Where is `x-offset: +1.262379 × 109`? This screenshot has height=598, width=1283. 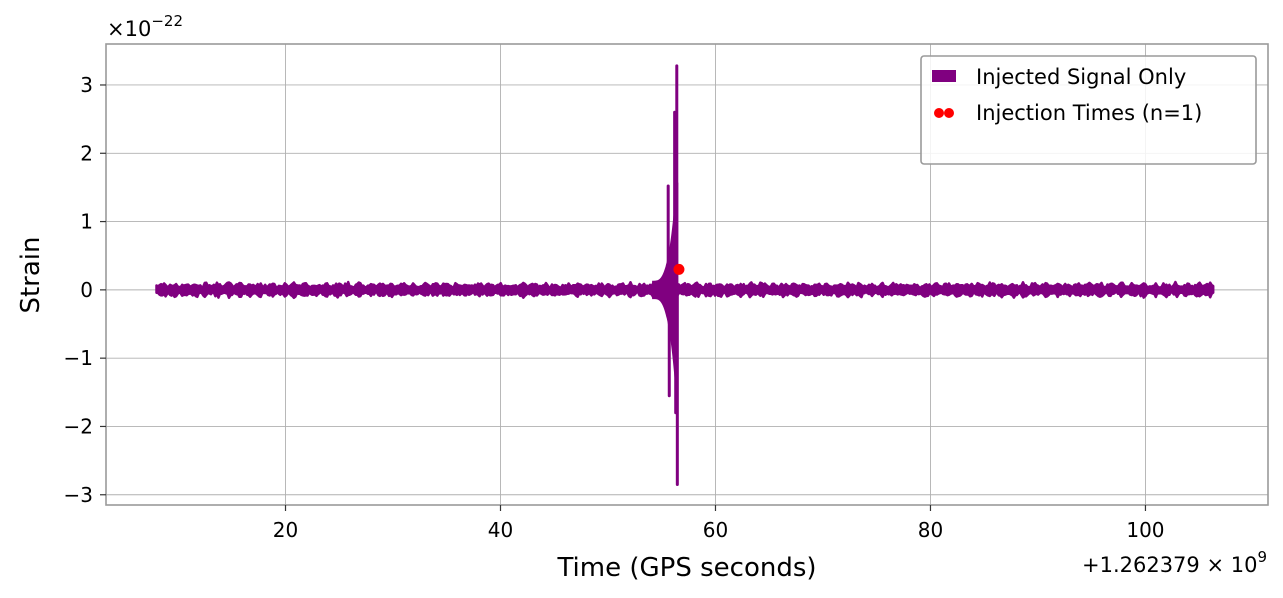
x-offset: +1.262379 × 109 is located at coordinates (1174, 562).